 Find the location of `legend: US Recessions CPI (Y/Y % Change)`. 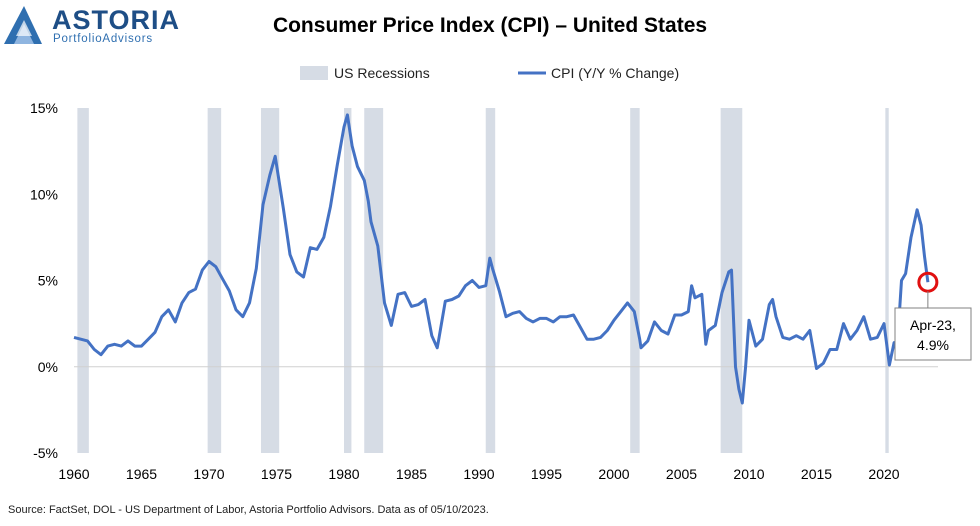

legend: US Recessions CPI (Y/Y % Change) is located at coordinates (489, 73).